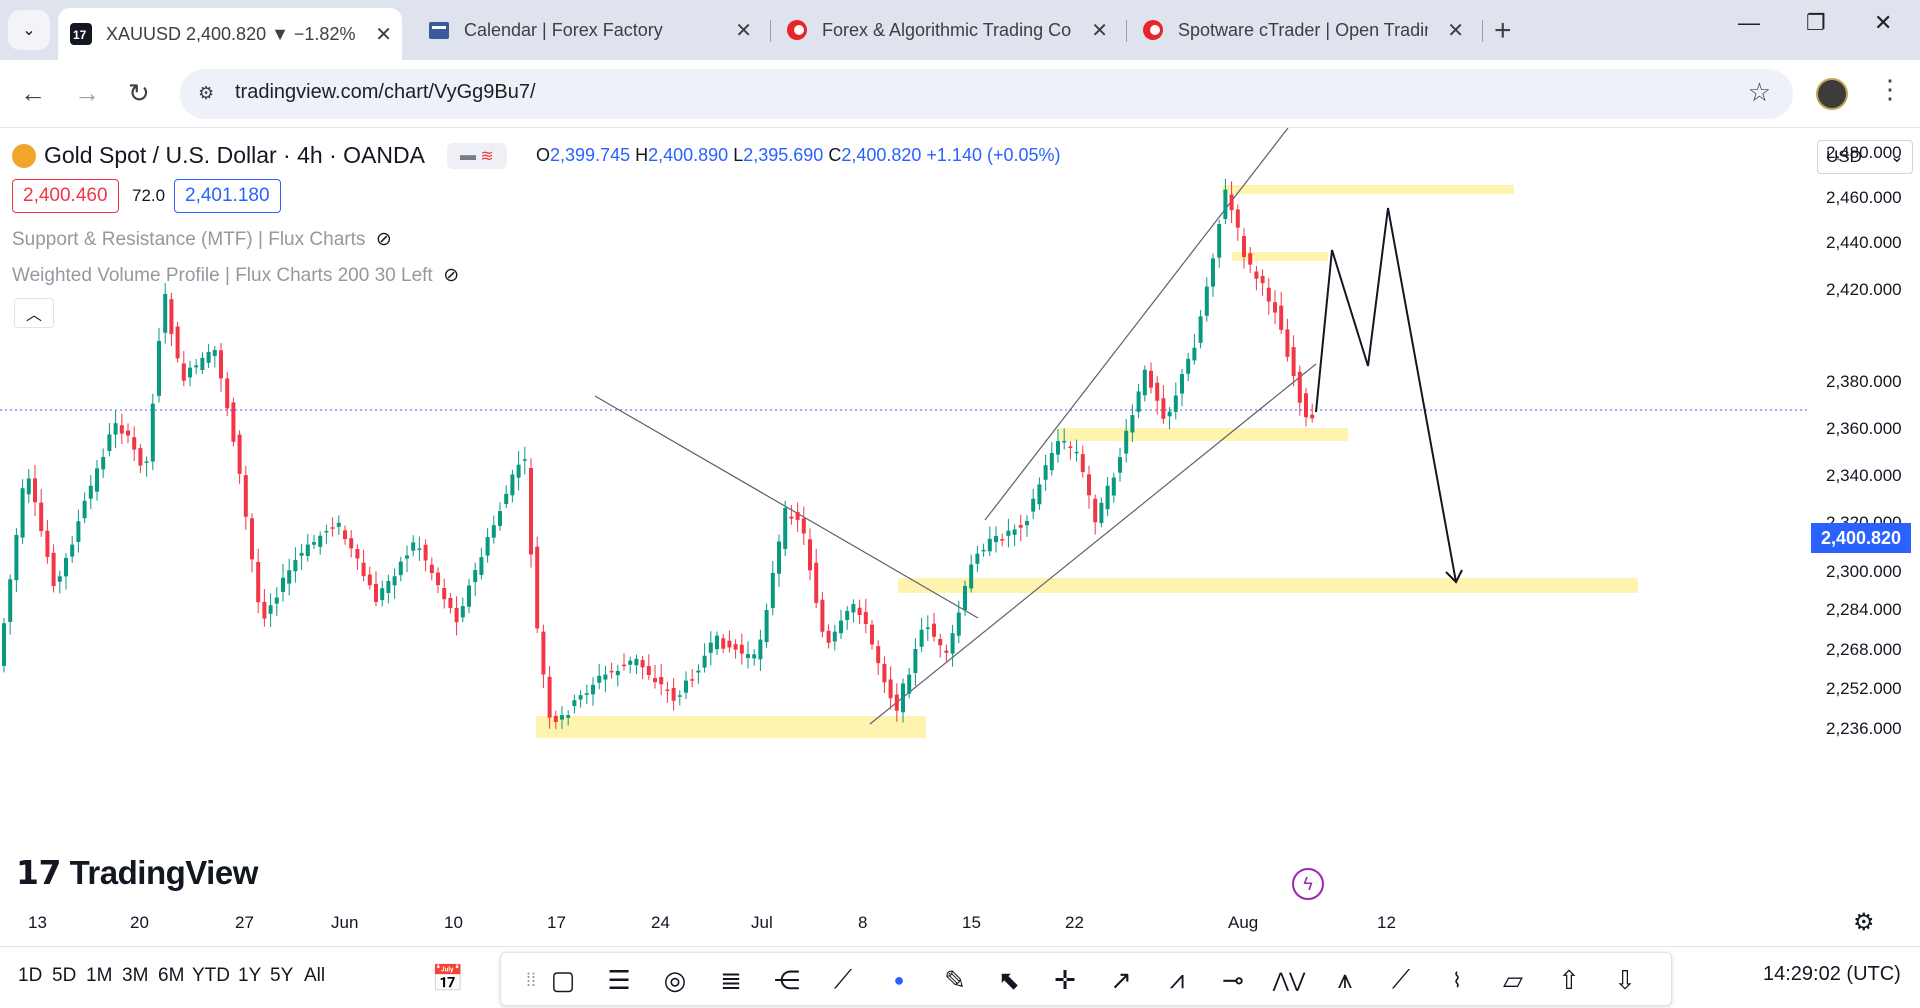 This screenshot has height=1008, width=1920. I want to click on time-tick-label: 13, so click(37, 922).